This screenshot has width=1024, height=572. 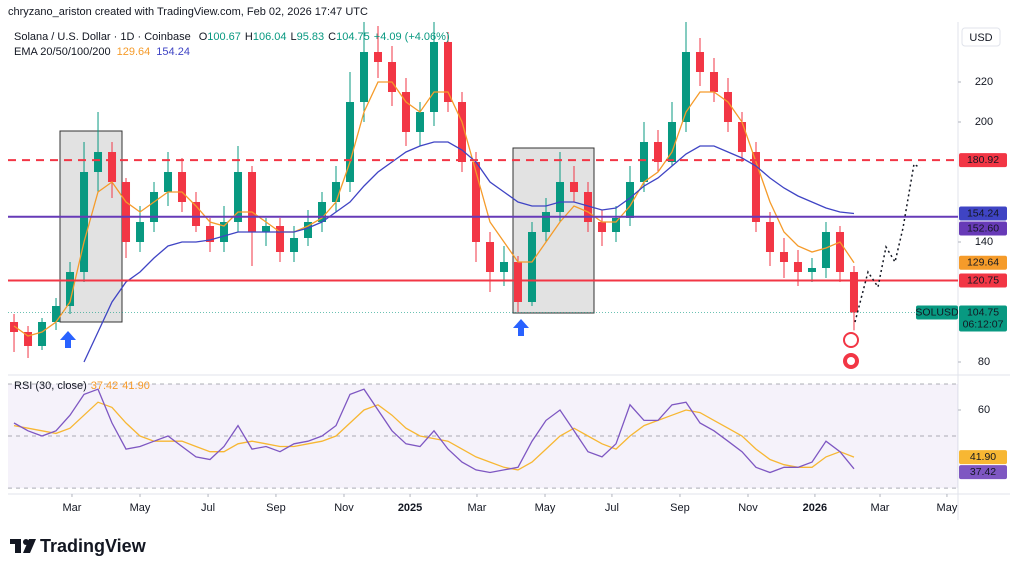 What do you see at coordinates (18, 546) in the screenshot?
I see `logo-part` at bounding box center [18, 546].